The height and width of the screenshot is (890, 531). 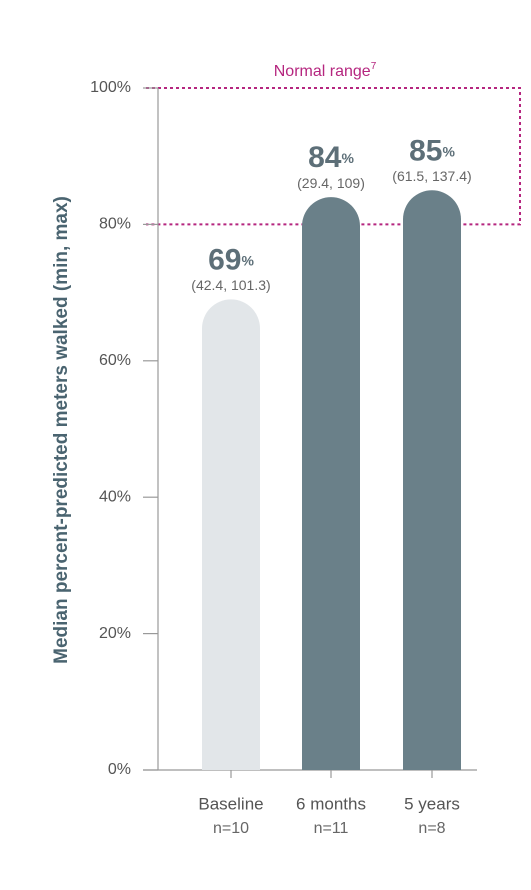 I want to click on value-label: 84%, so click(x=331, y=157).